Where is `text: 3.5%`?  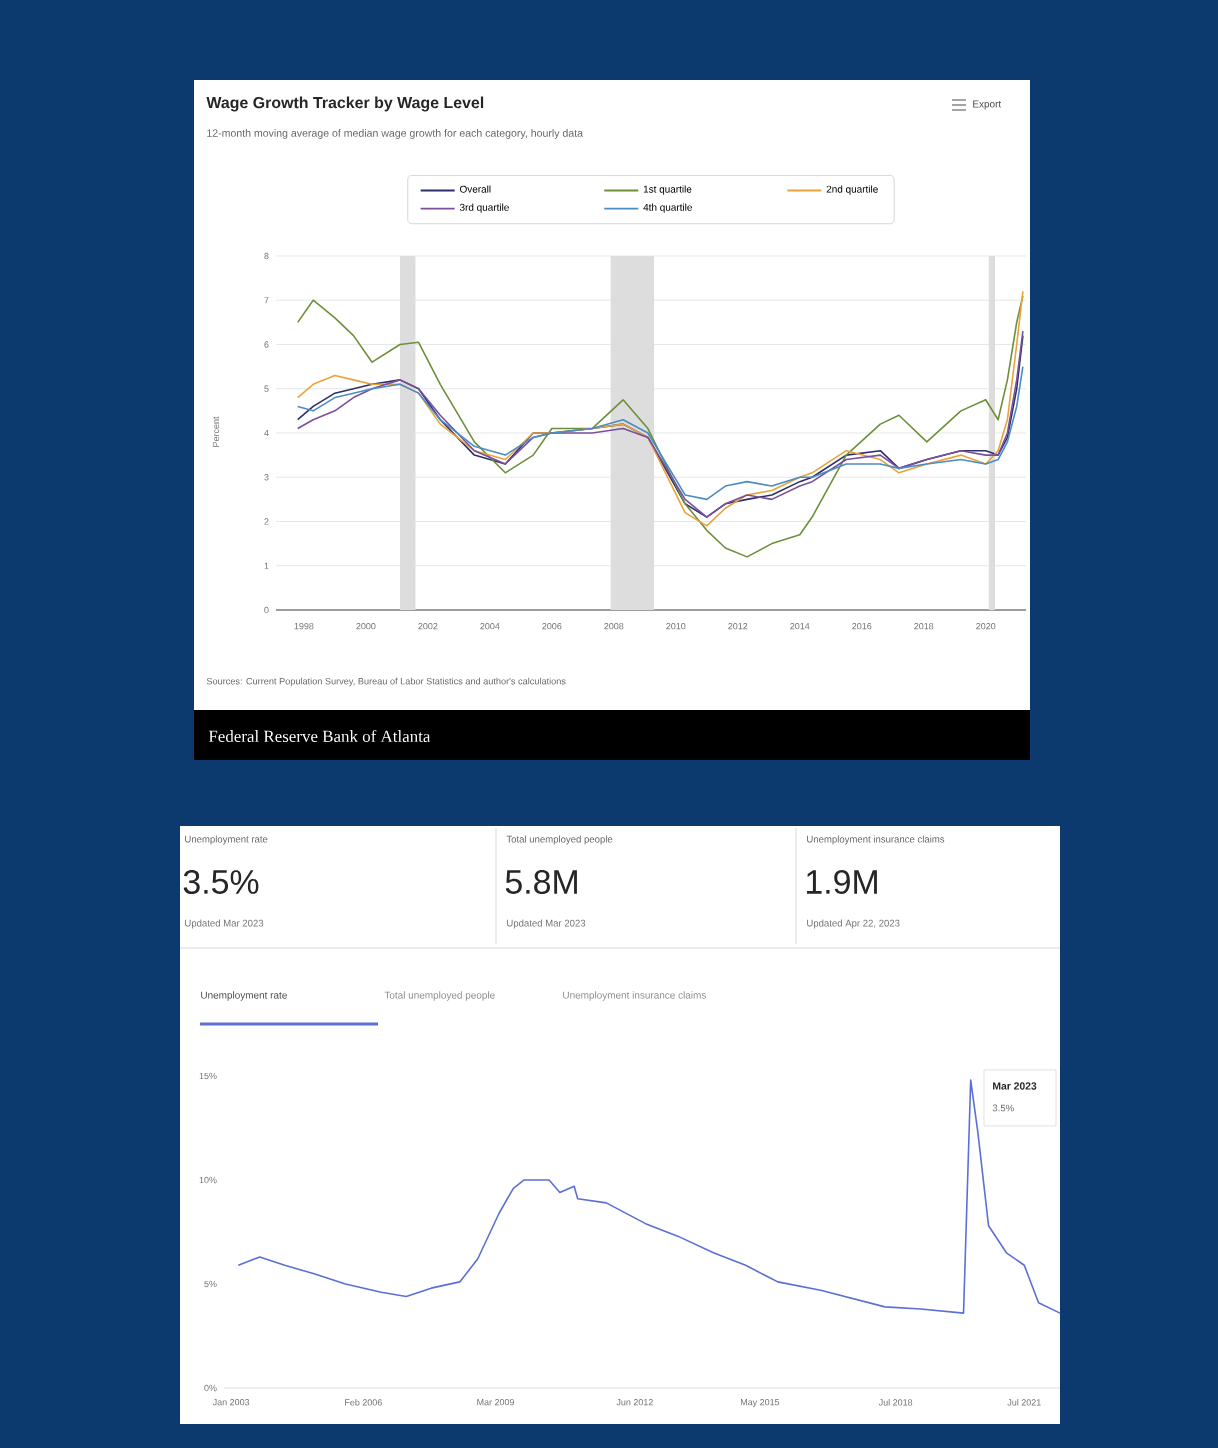 text: 3.5% is located at coordinates (221, 881).